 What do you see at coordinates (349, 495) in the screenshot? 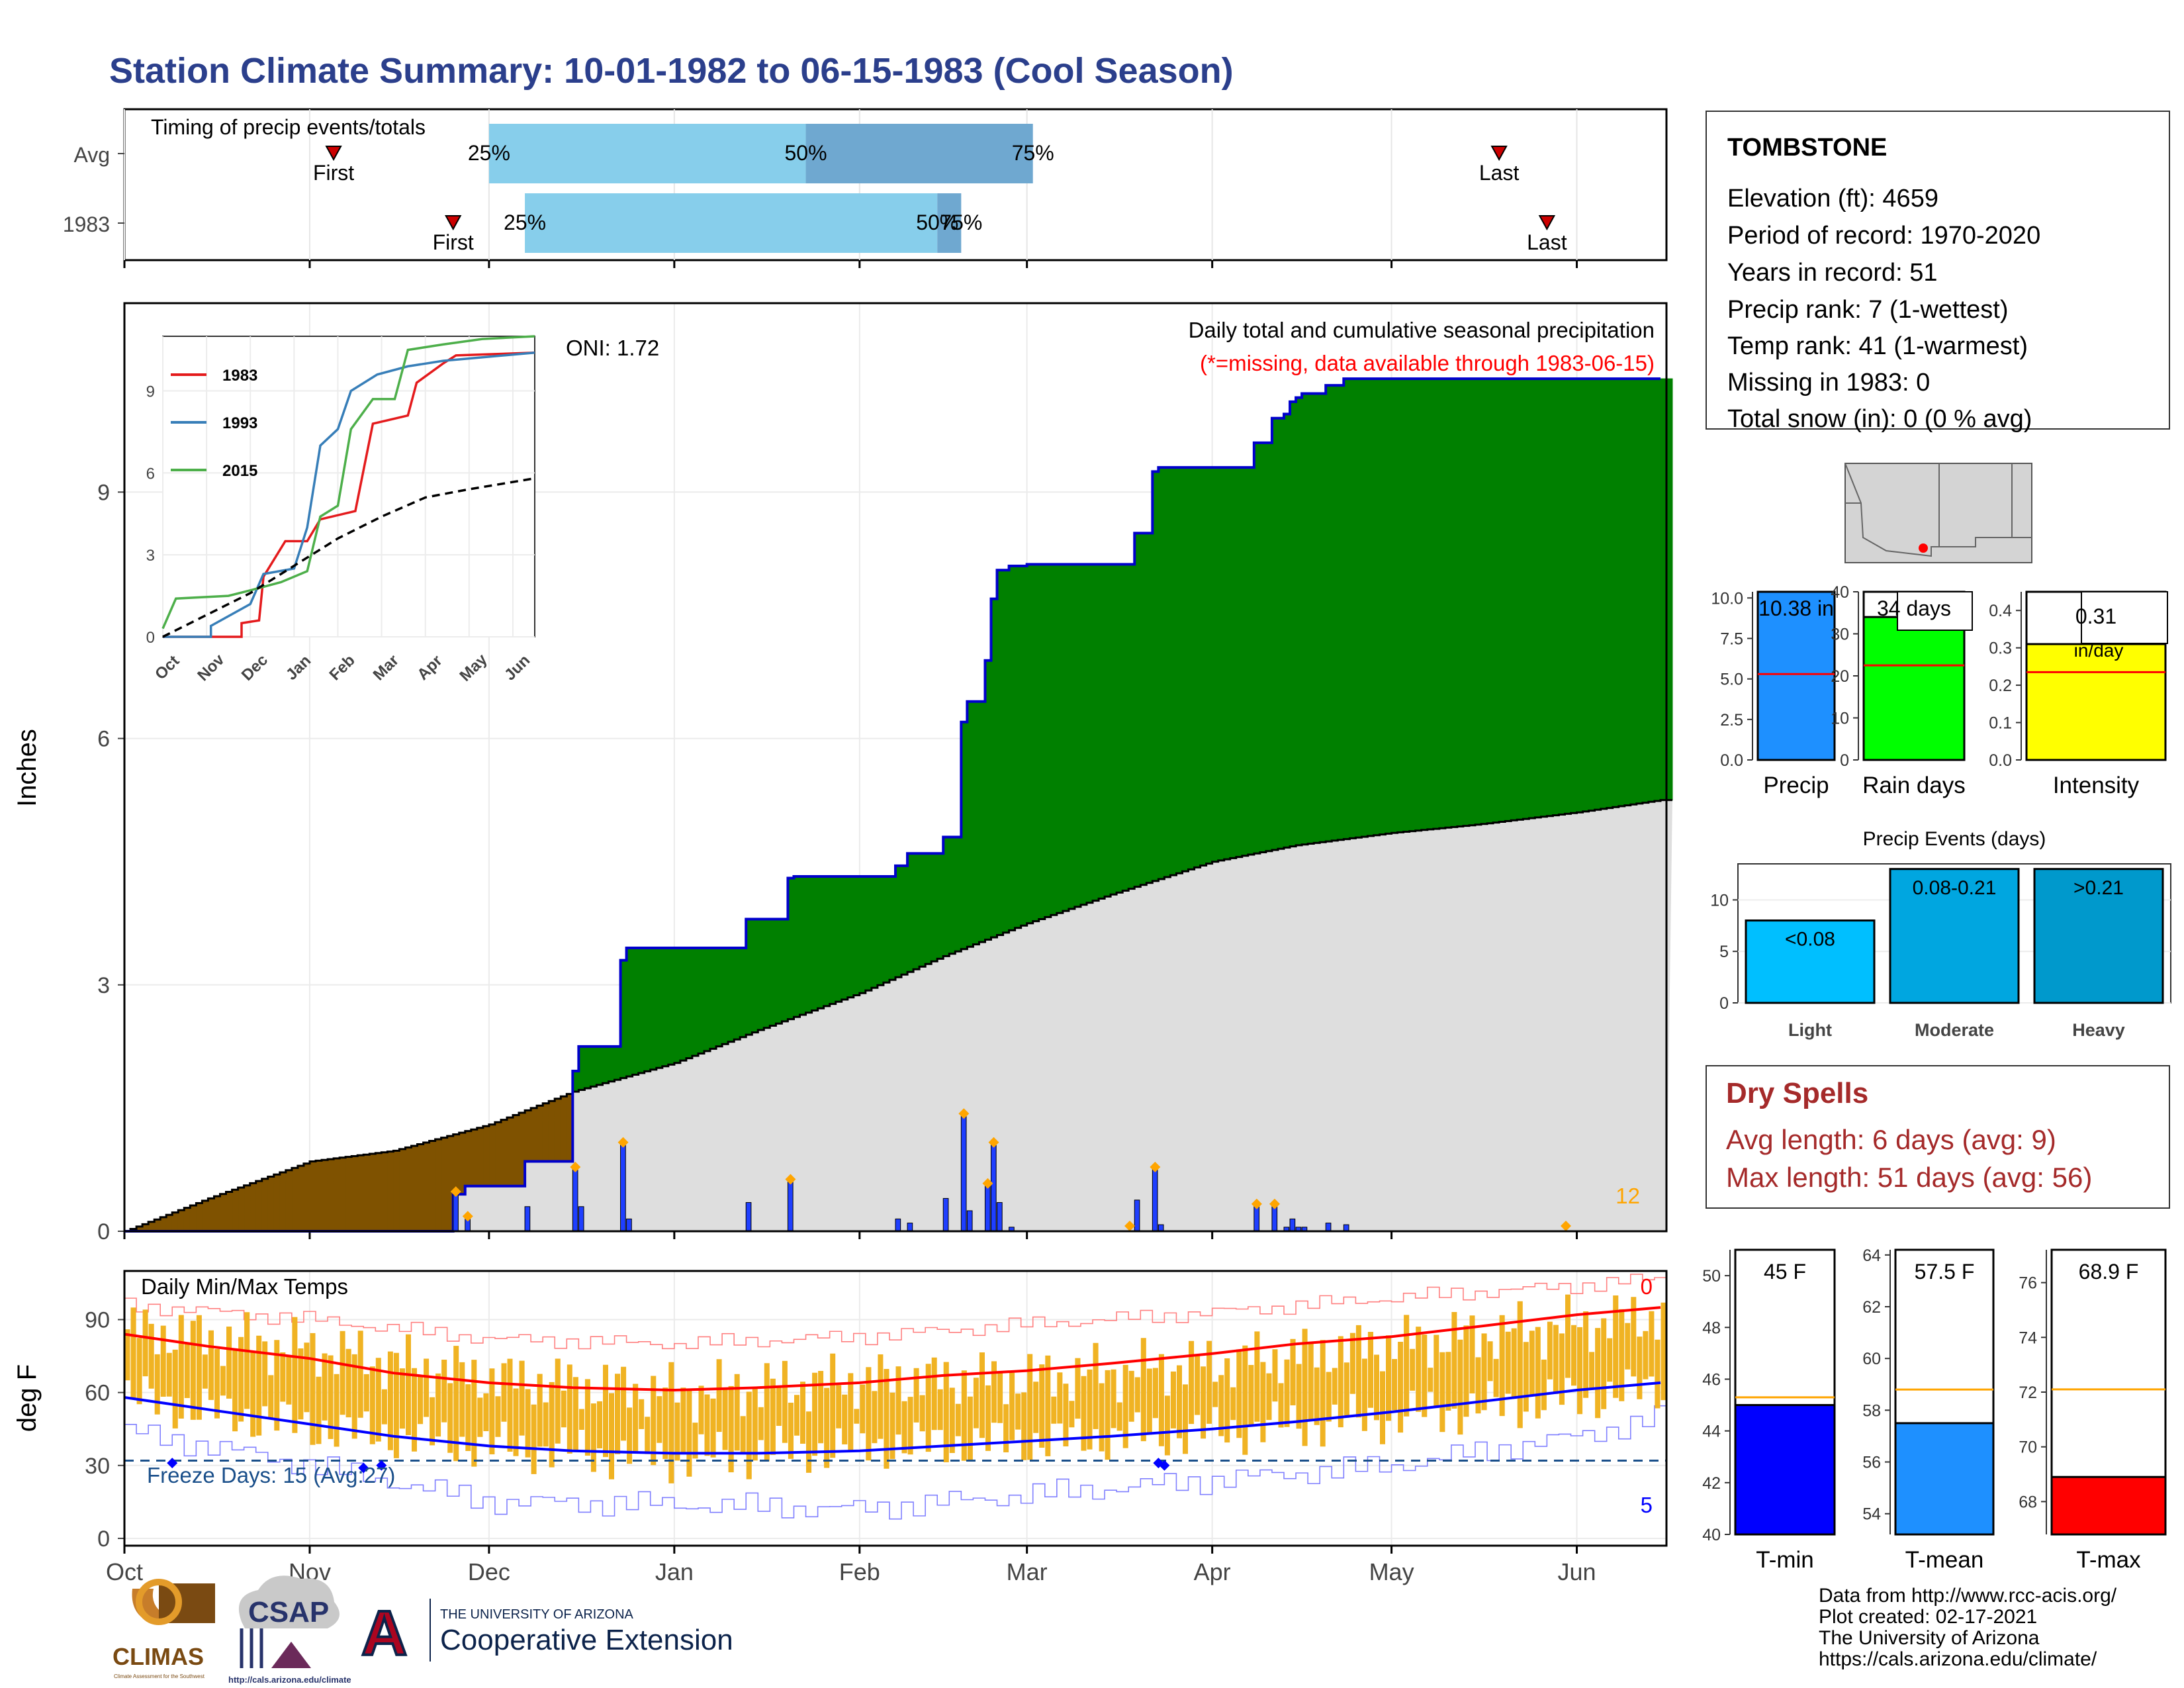
I see `inset-series-1983` at bounding box center [349, 495].